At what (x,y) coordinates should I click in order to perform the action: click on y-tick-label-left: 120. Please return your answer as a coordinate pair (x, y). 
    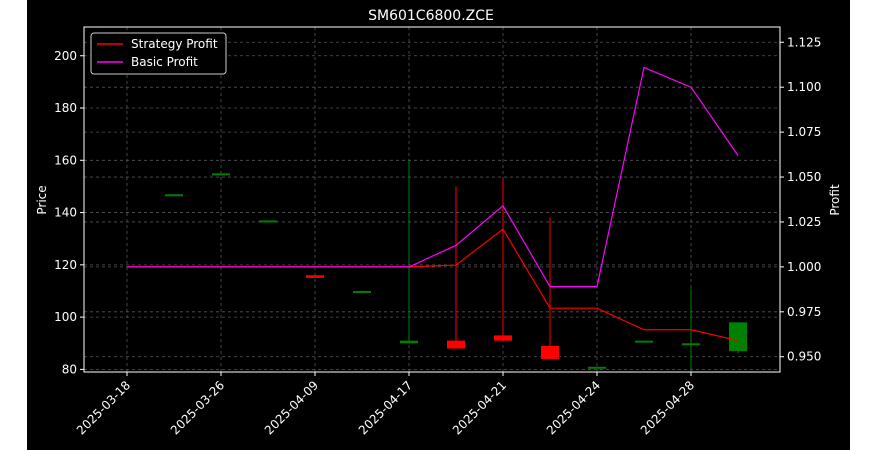
    Looking at the image, I should click on (65, 265).